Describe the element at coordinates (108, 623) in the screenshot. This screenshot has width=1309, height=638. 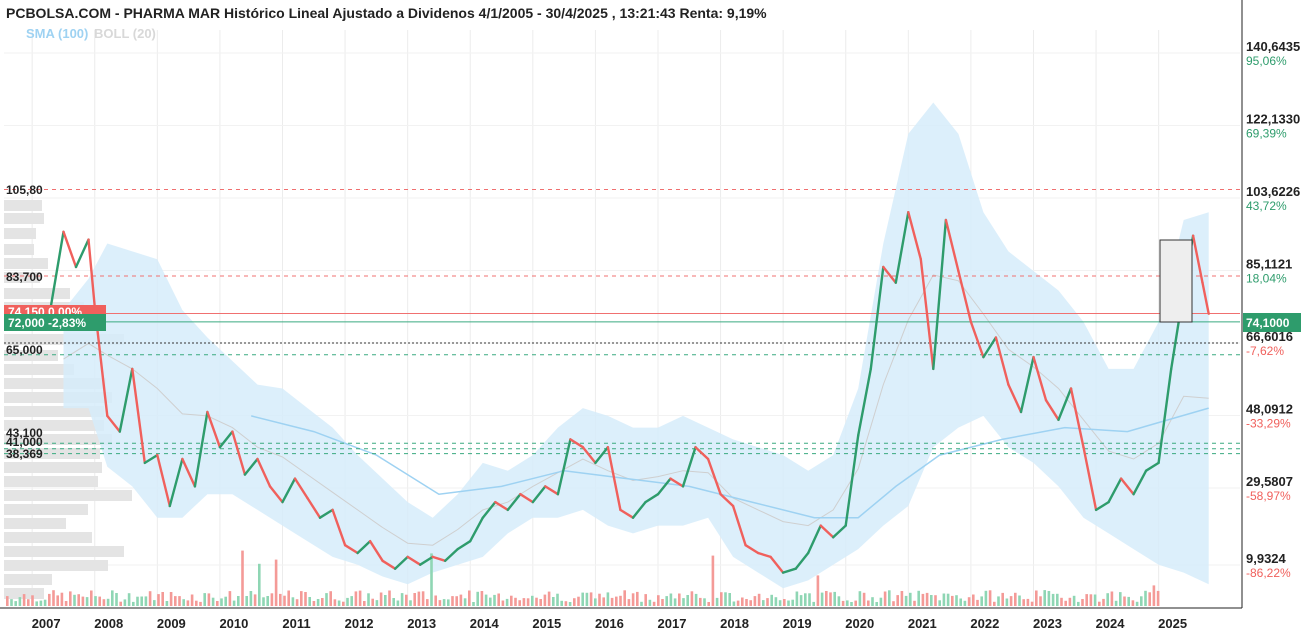
I see `x-tick-2008: 2008` at that location.